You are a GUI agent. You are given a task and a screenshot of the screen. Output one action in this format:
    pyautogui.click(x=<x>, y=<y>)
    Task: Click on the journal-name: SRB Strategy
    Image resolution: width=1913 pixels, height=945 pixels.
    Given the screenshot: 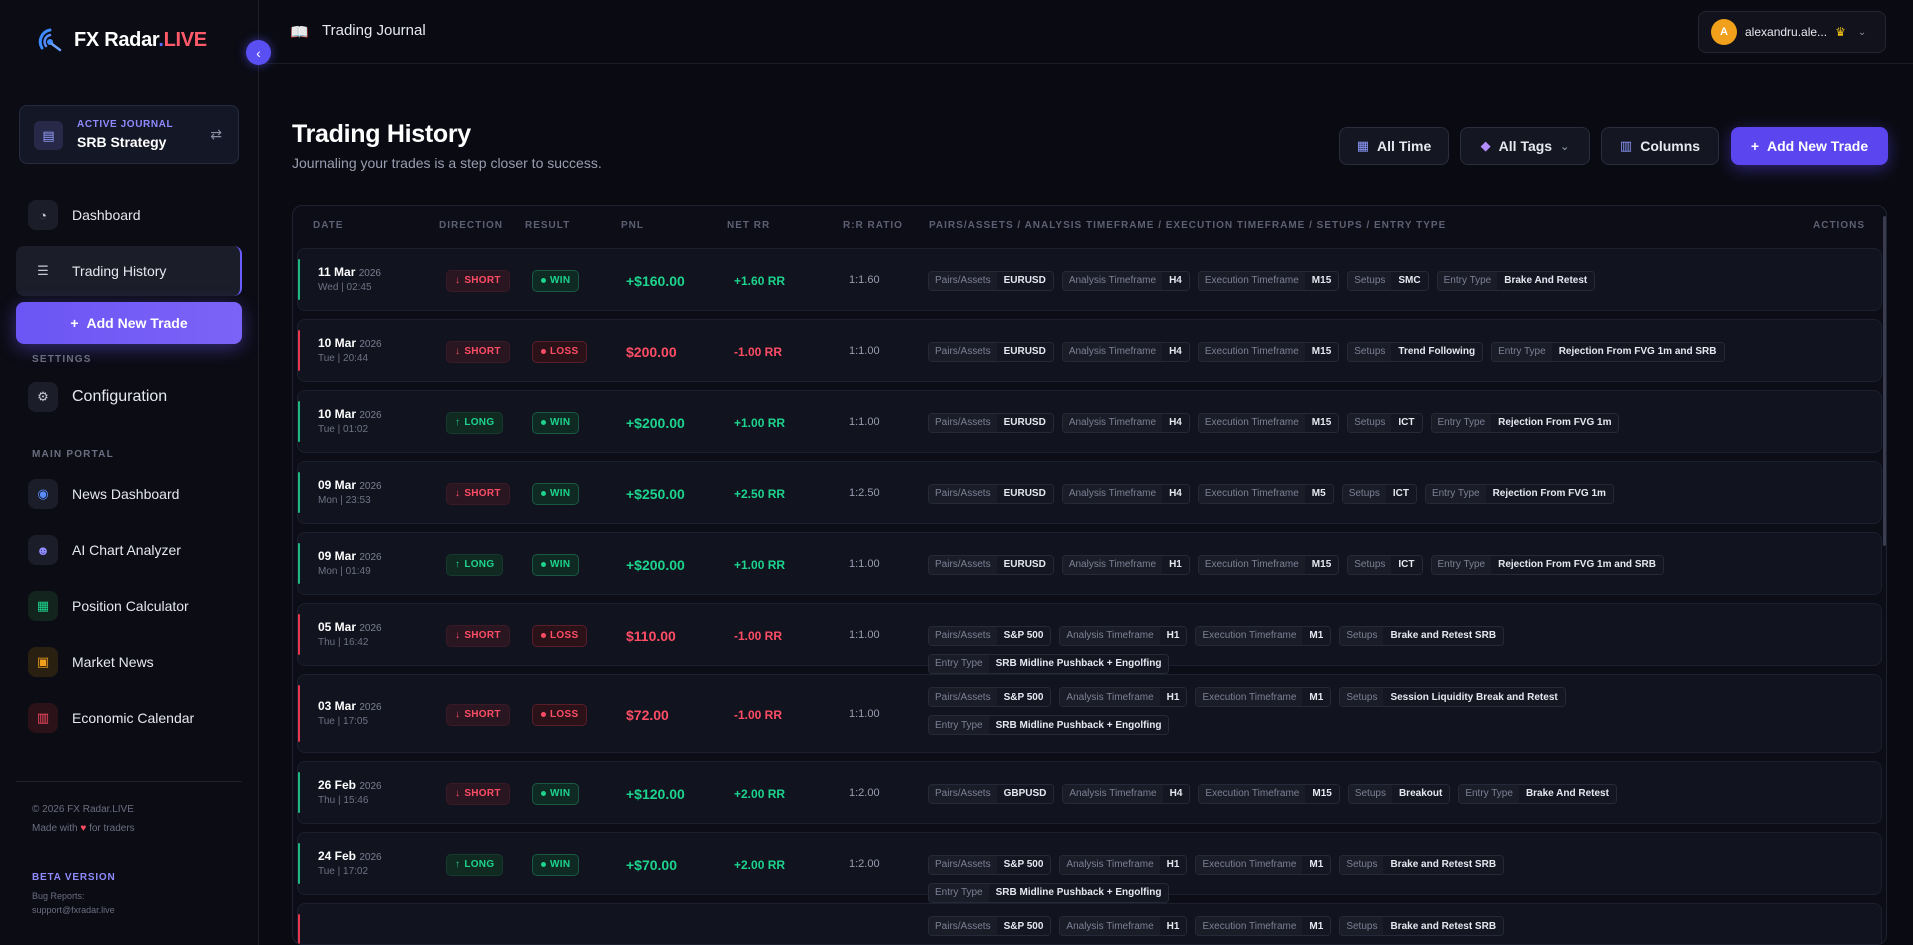 What is the action you would take?
    pyautogui.click(x=122, y=142)
    